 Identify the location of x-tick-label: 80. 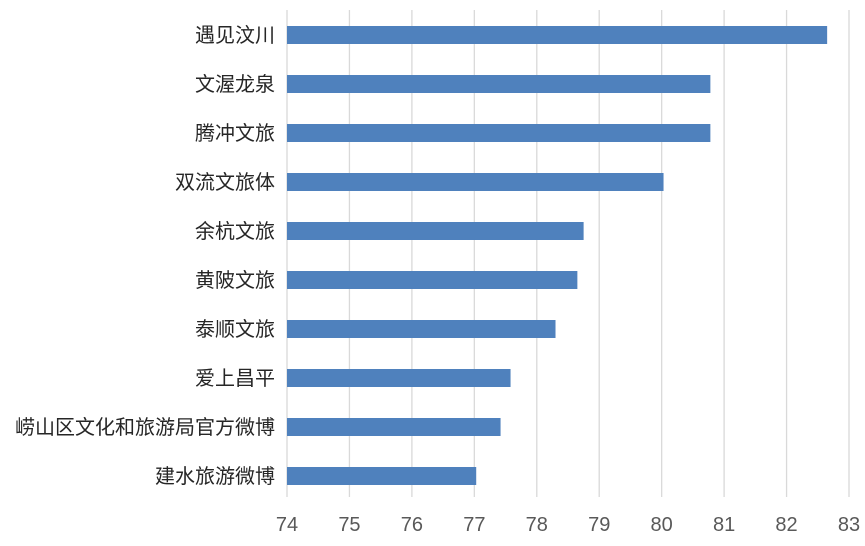
(662, 525).